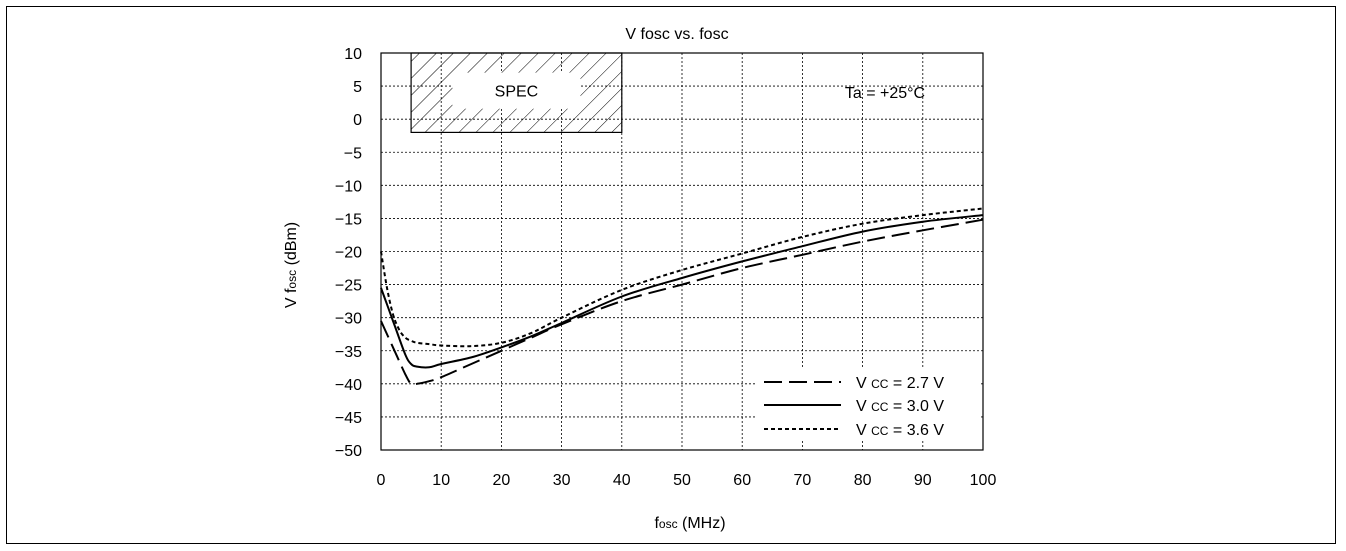  Describe the element at coordinates (381, 480) in the screenshot. I see `x-tick-label: 0` at that location.